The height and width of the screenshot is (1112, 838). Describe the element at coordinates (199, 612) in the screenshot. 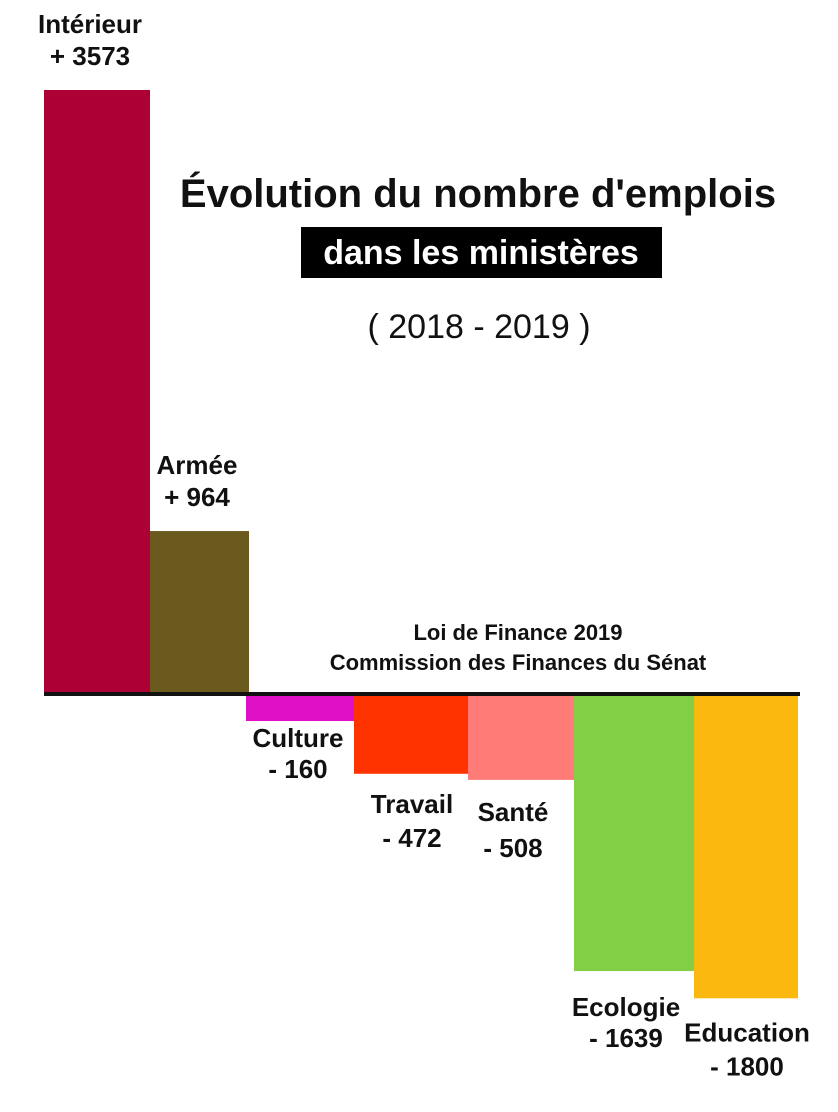

I see `bar-armee` at that location.